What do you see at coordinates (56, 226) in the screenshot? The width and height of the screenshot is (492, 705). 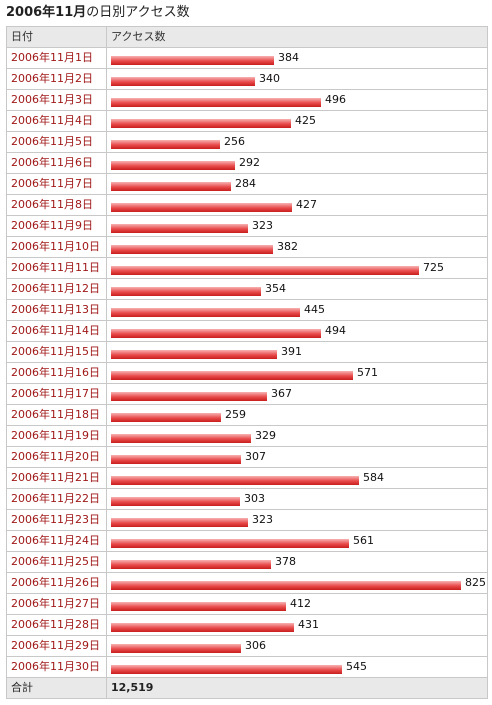 I see `date-label: 2006年11月9日` at bounding box center [56, 226].